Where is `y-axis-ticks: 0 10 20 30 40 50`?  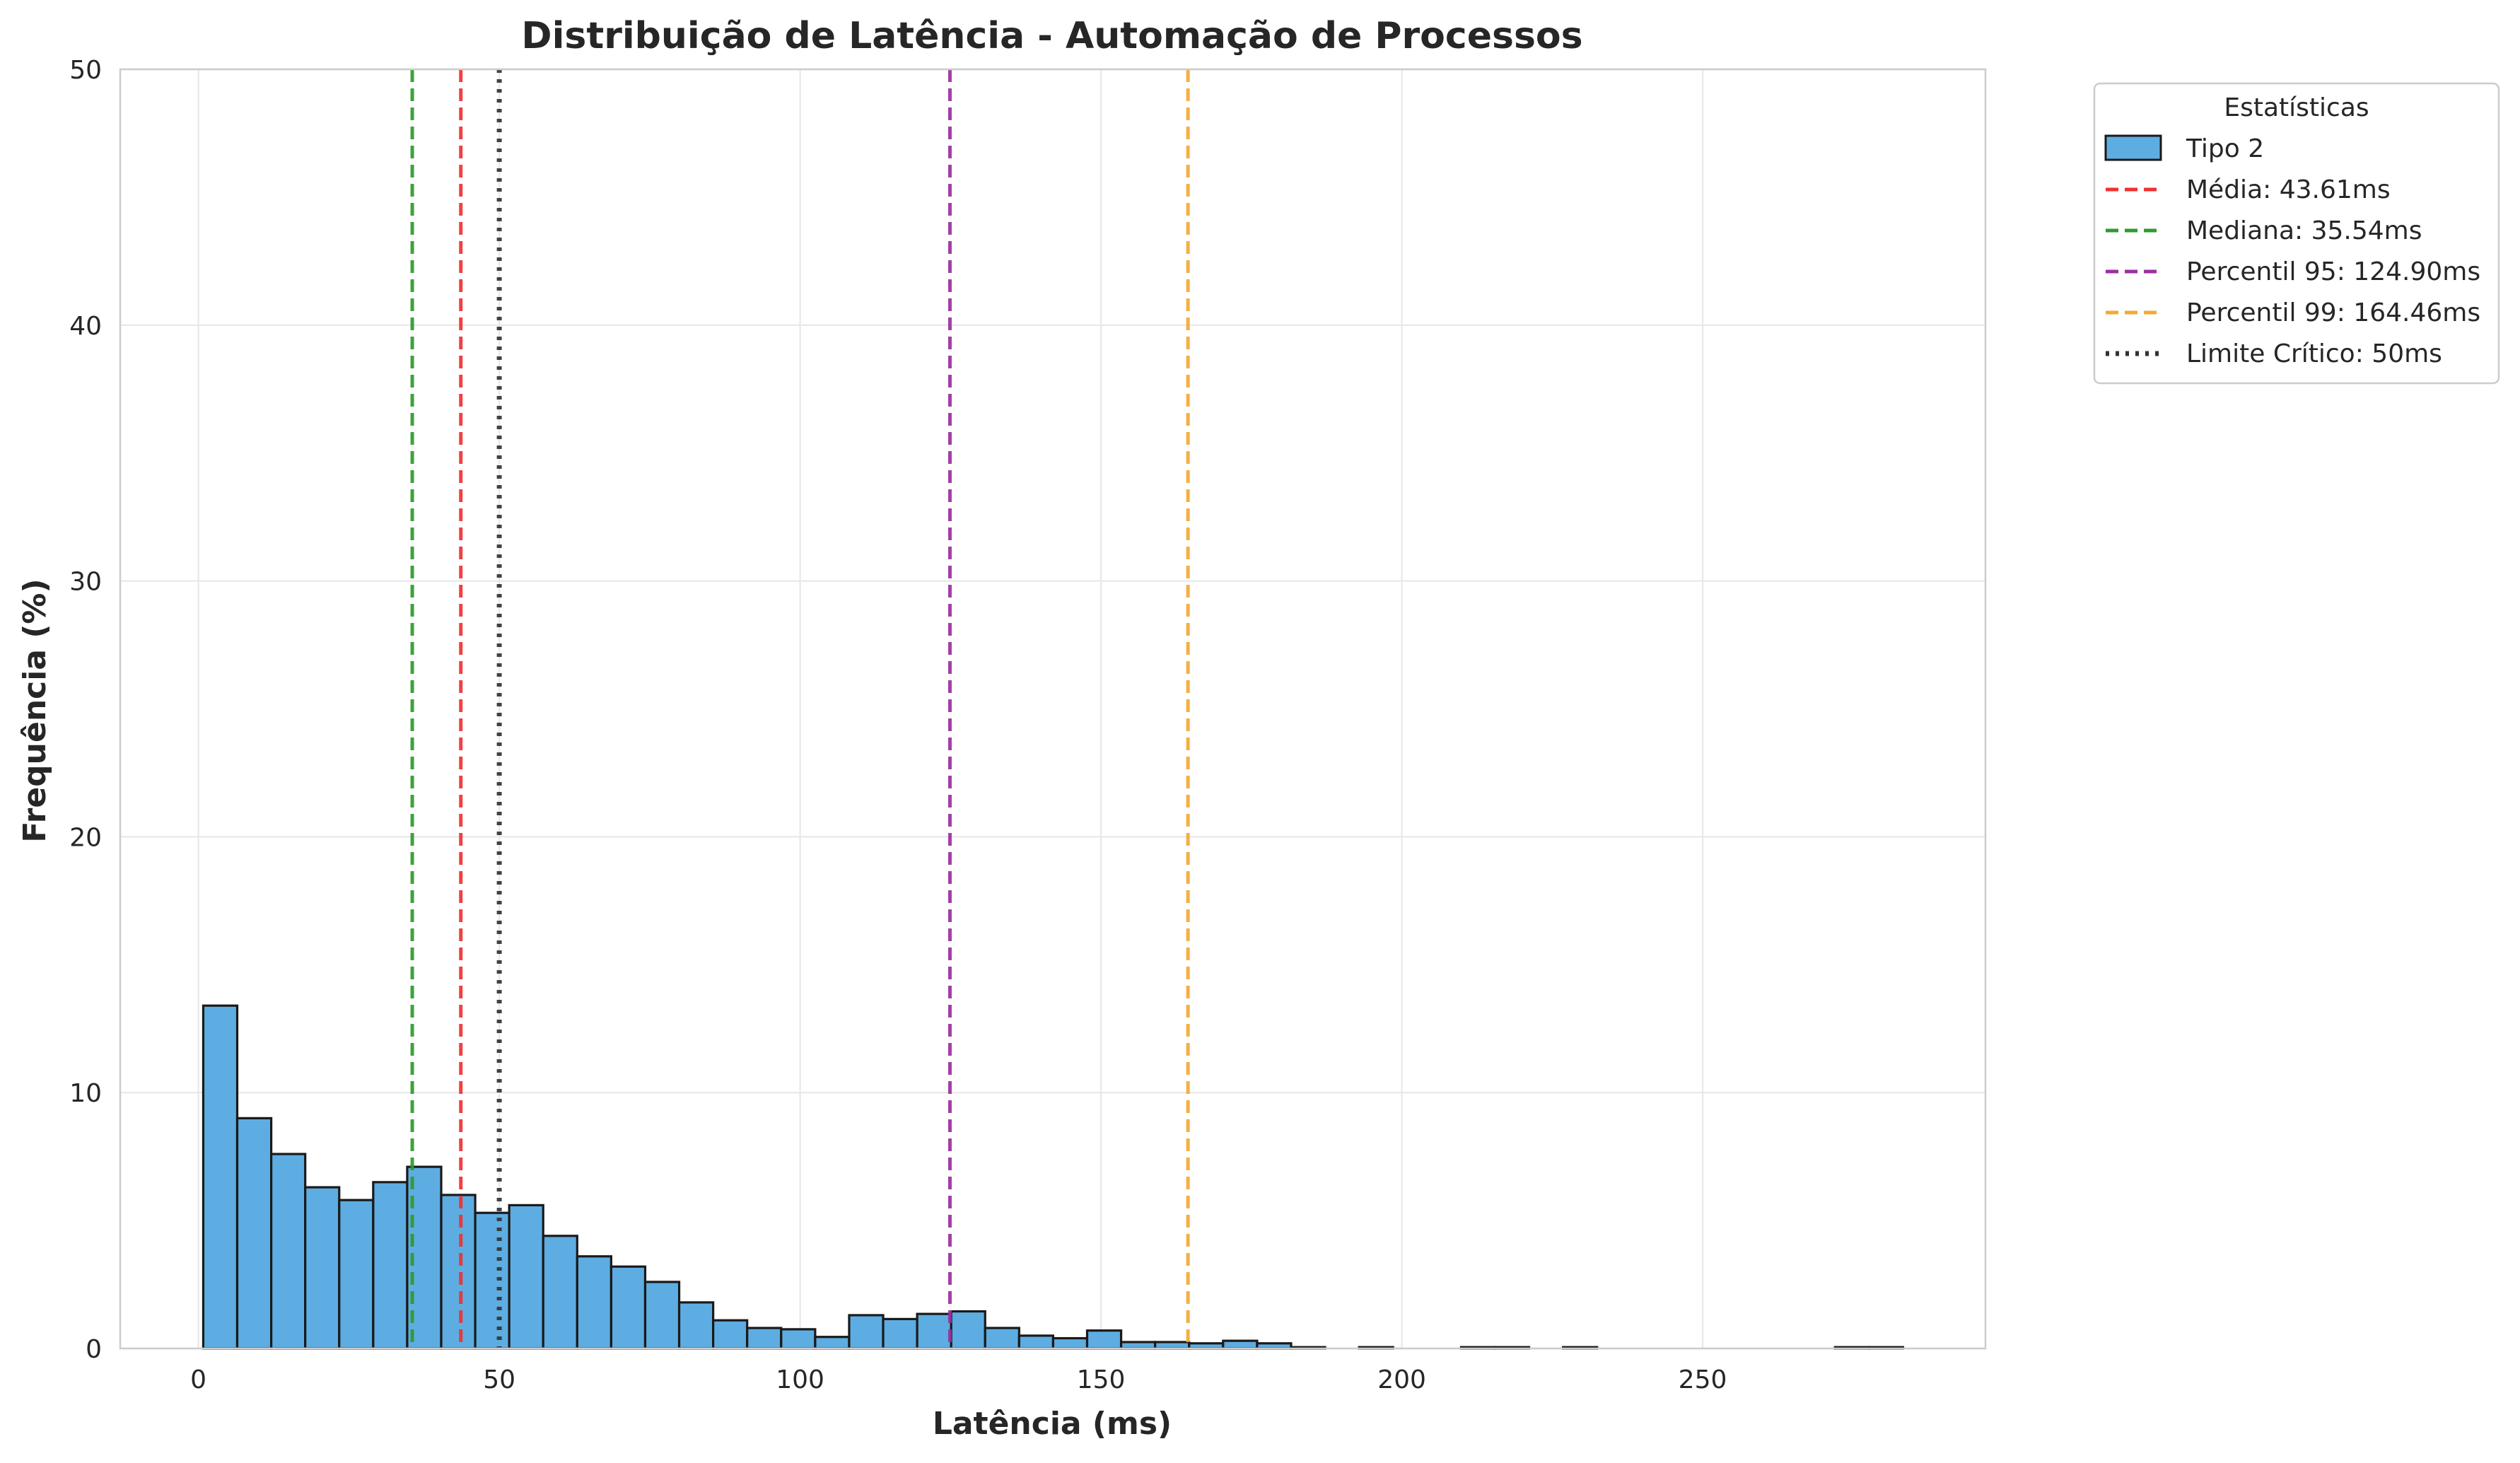 y-axis-ticks: 0 10 20 30 40 50 is located at coordinates (85, 710).